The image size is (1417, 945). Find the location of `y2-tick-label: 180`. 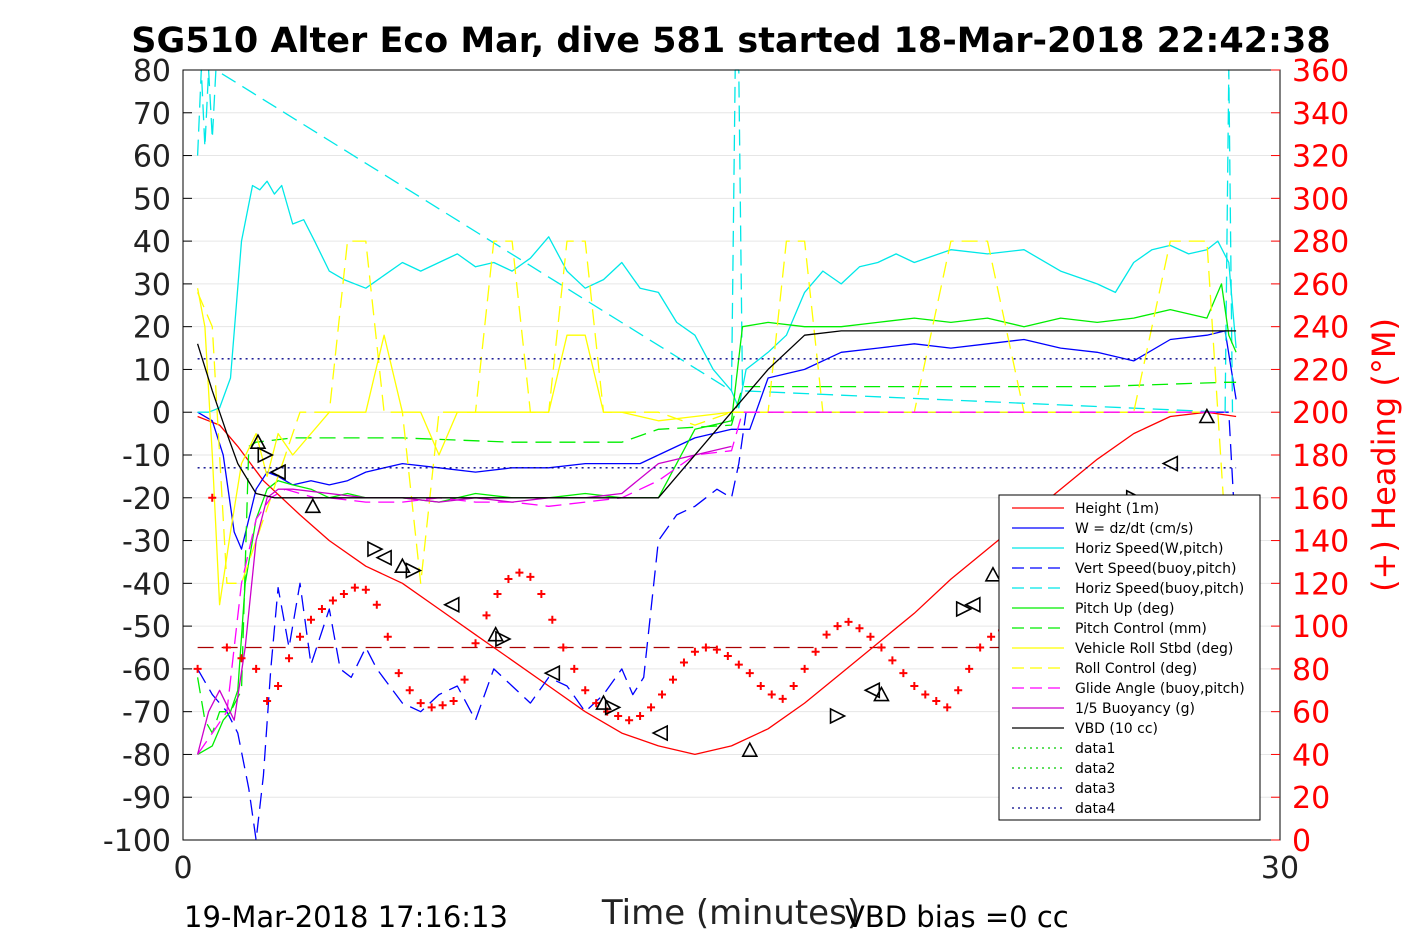

y2-tick-label: 180 is located at coordinates (1320, 456).